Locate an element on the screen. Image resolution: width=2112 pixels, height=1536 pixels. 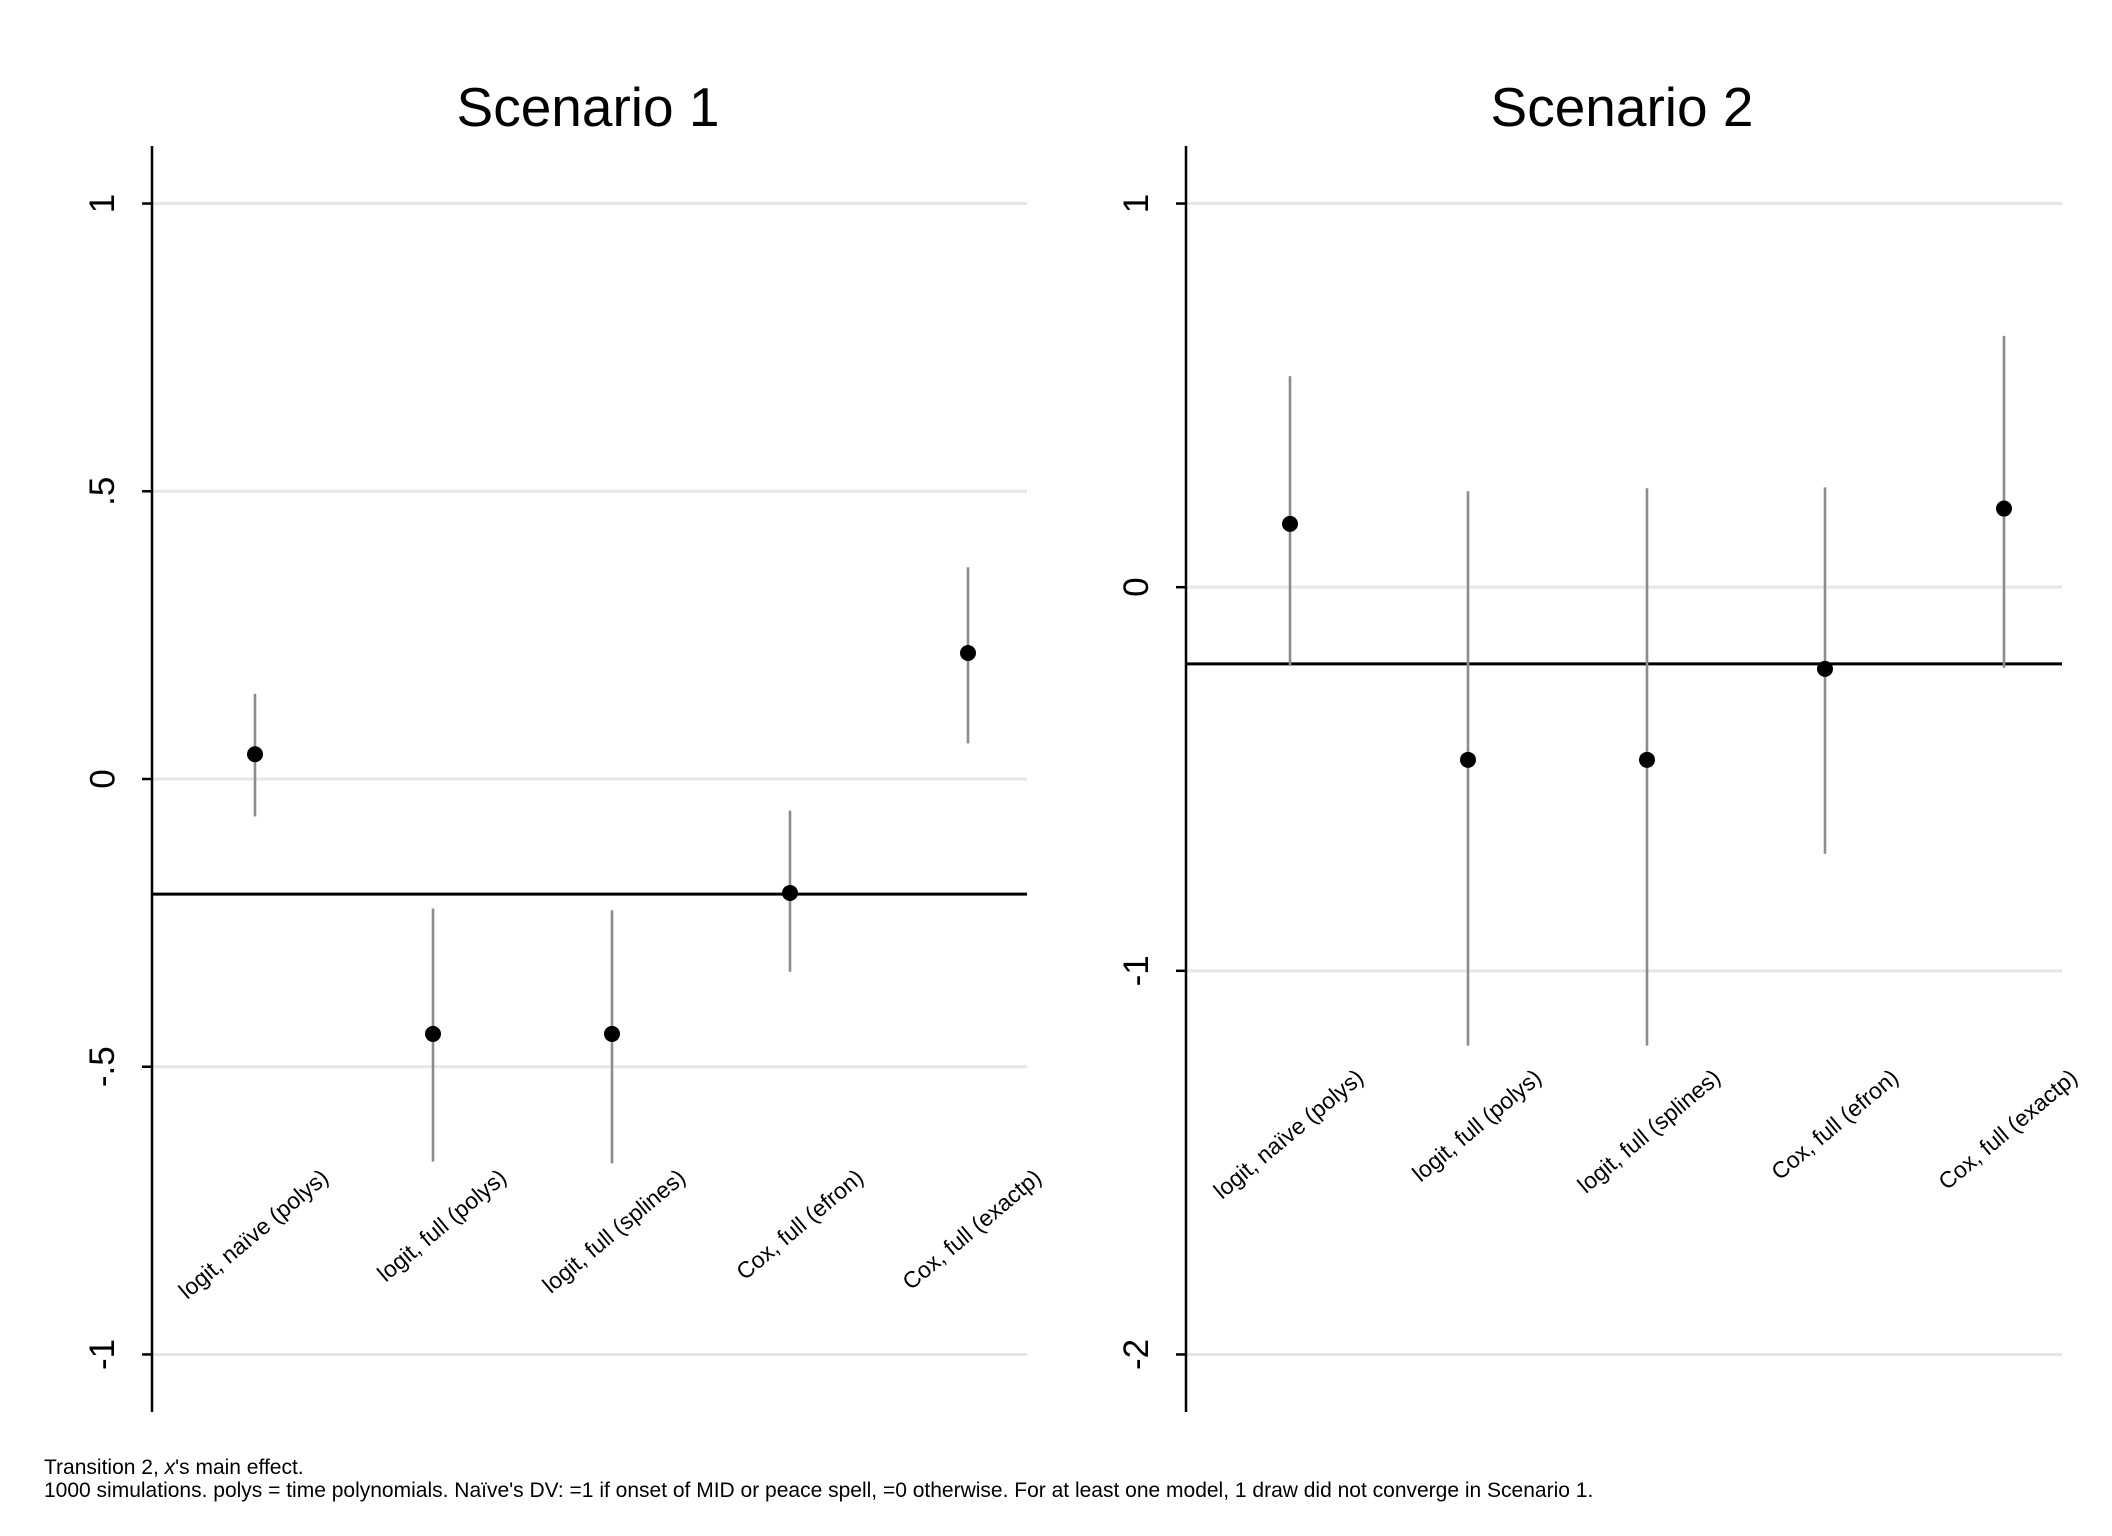
y-tick-label: .5 is located at coordinates (102, 491).